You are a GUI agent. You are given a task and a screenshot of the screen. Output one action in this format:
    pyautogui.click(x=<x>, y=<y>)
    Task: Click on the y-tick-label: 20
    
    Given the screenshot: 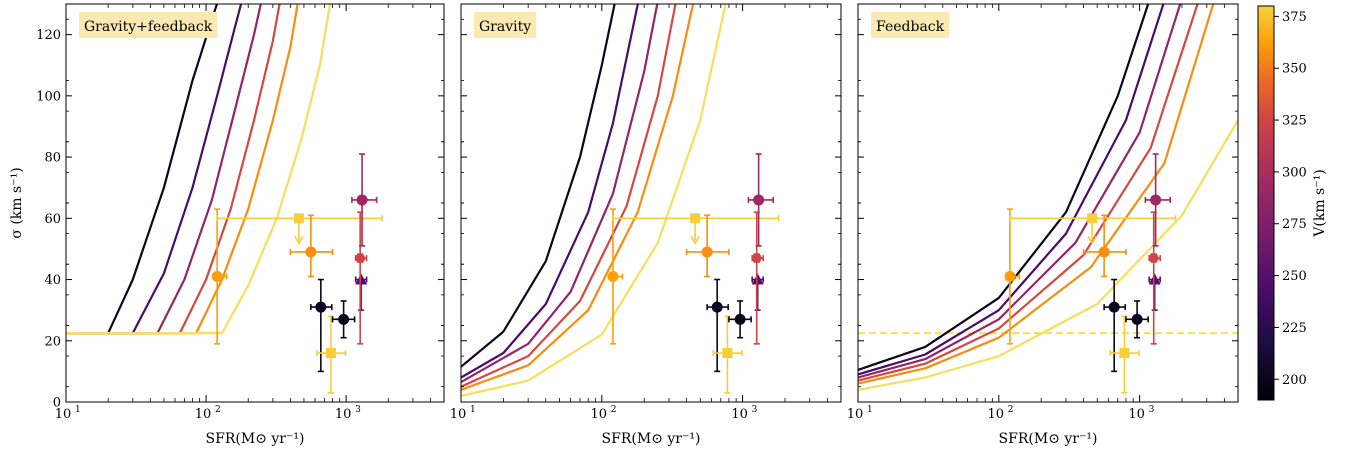 What is the action you would take?
    pyautogui.click(x=52, y=341)
    